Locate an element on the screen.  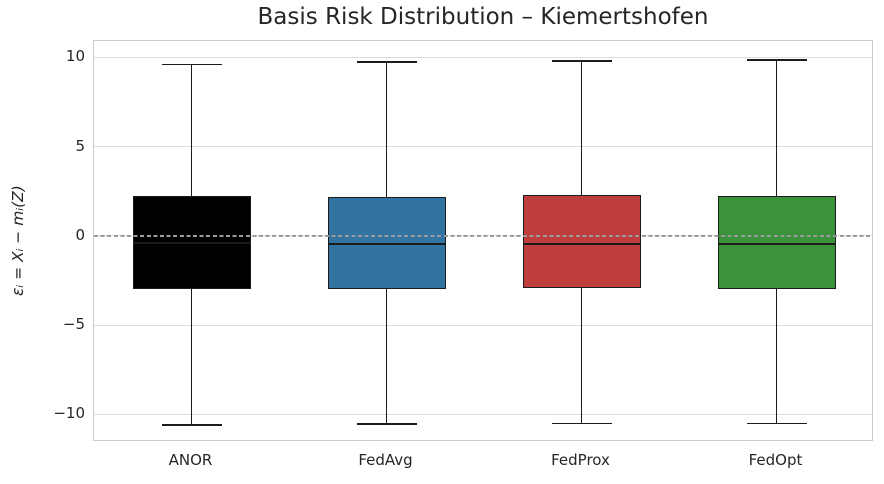
x-tick-label: FedAvg is located at coordinates (385, 460).